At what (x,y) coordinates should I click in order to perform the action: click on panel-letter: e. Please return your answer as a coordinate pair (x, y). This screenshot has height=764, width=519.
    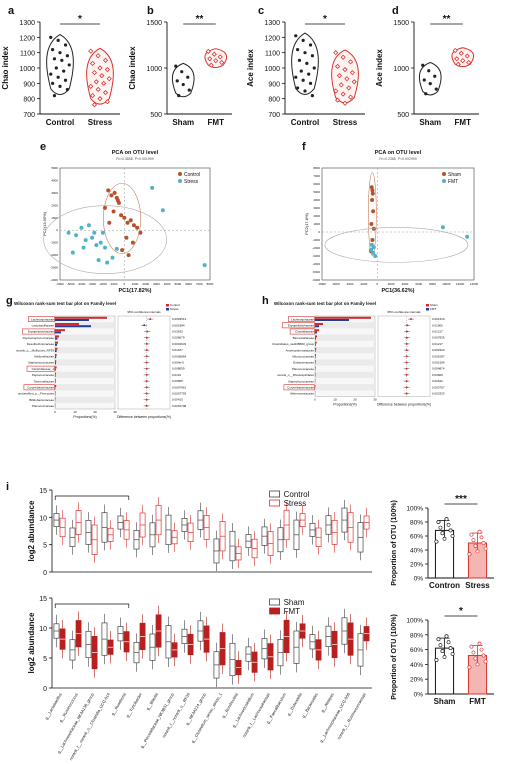
    Looking at the image, I should click on (43, 147).